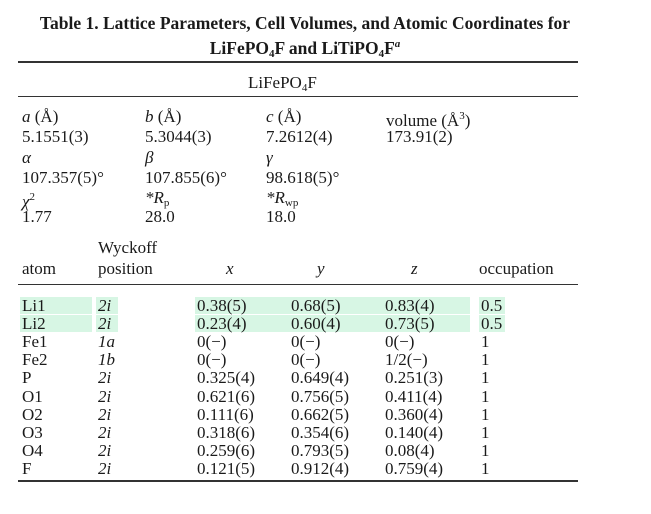 This screenshot has width=651, height=514. What do you see at coordinates (410, 305) in the screenshot?
I see `cell-z: 0.83(4)` at bounding box center [410, 305].